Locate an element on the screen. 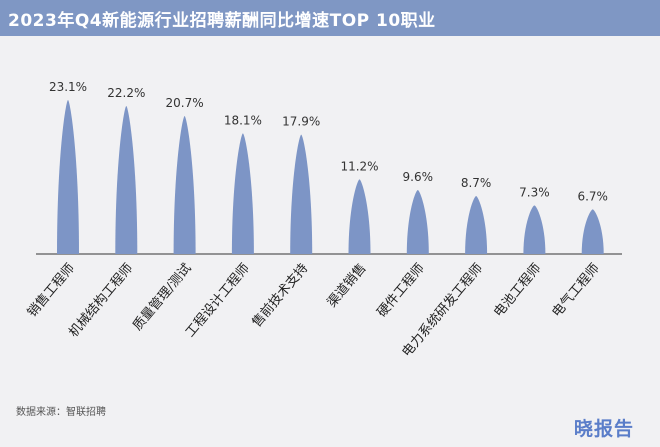 Image resolution: width=660 pixels, height=447 pixels. data-label-8: 8.7% is located at coordinates (476, 183).